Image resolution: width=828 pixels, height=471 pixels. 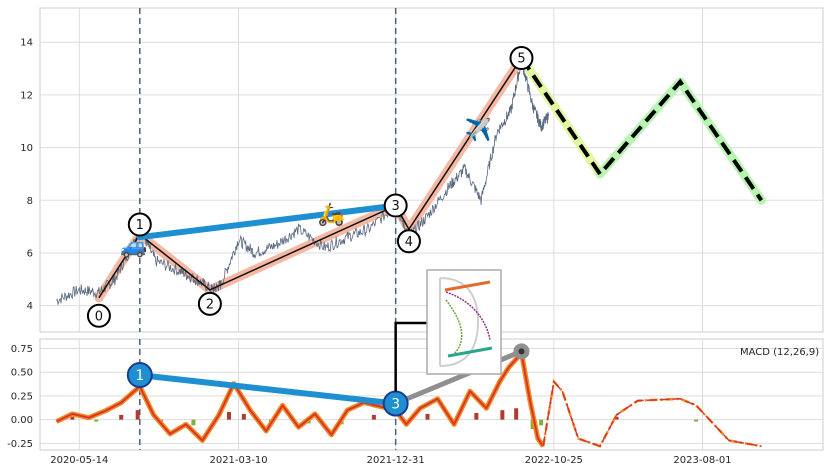 What do you see at coordinates (652, 414) in the screenshot?
I see `macd-projection-line` at bounding box center [652, 414].